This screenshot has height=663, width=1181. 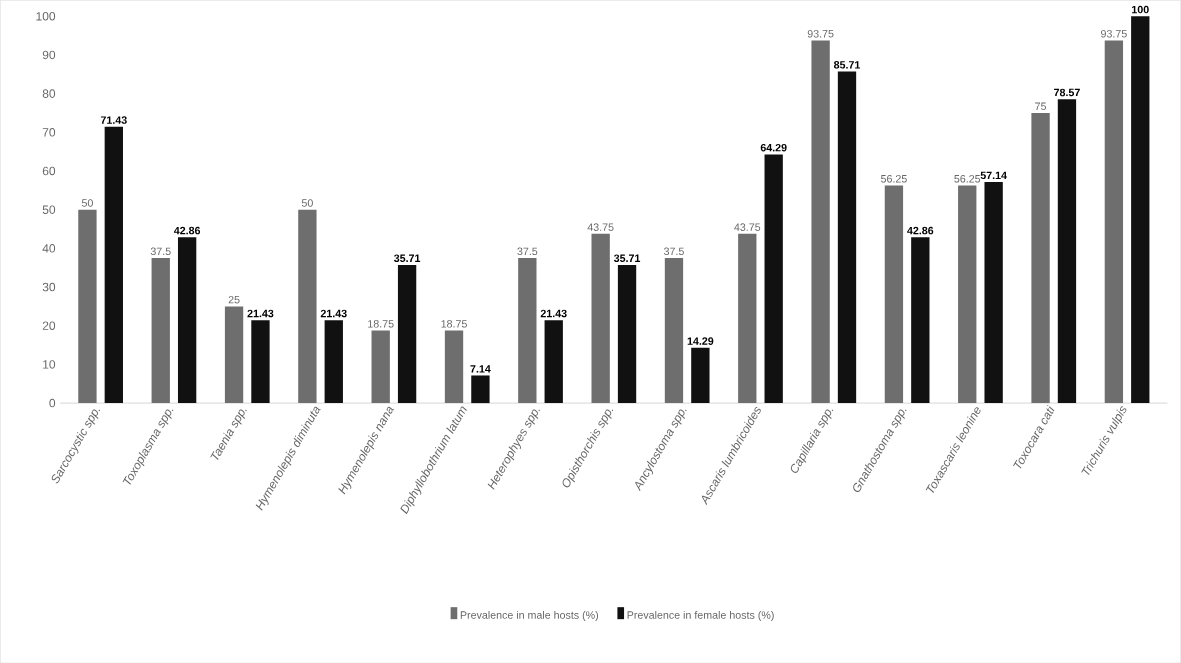 I want to click on y-tick-label: 60, so click(x=49, y=171).